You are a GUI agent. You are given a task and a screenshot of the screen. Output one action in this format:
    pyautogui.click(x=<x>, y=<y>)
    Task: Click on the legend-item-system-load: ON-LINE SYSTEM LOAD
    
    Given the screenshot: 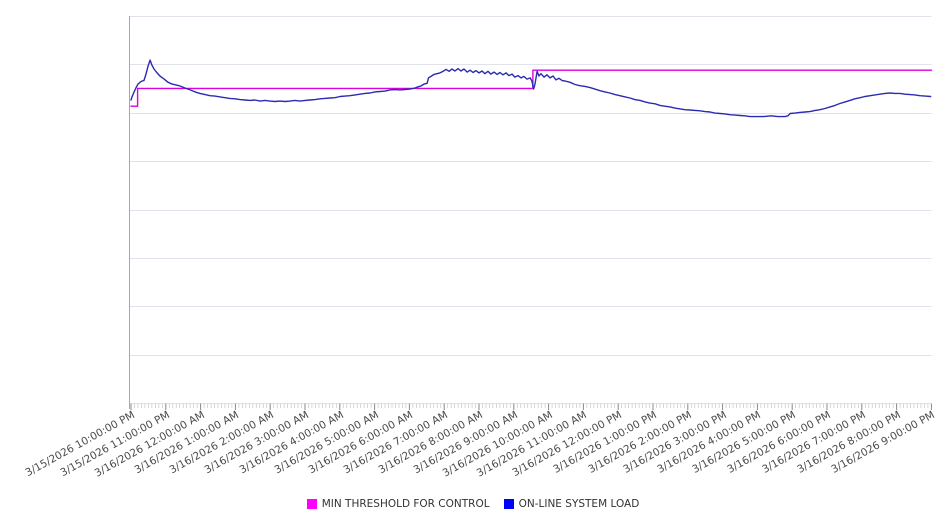 What is the action you would take?
    pyautogui.click(x=571, y=504)
    